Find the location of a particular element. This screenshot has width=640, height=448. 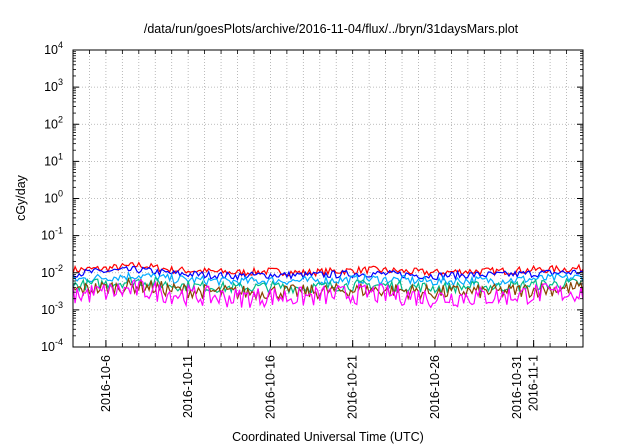

x-tick-label: 2016-10-31 is located at coordinates (517, 387).